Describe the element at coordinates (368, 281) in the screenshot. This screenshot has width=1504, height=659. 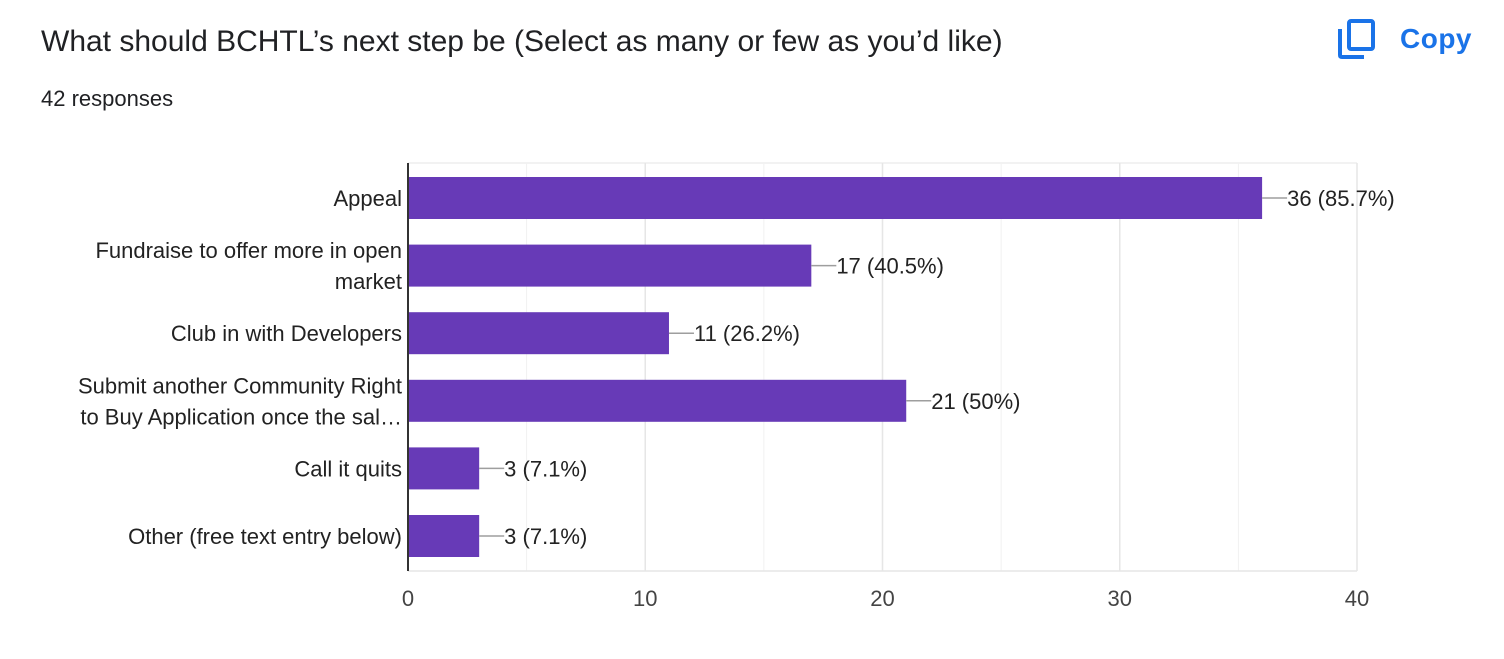
I see `category-label: market` at that location.